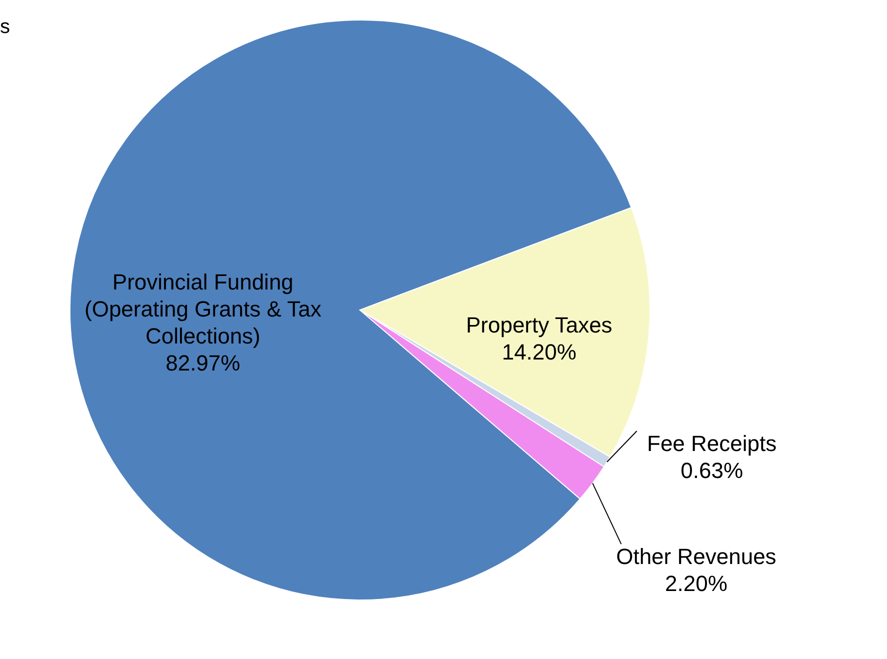 Image resolution: width=887 pixels, height=659 pixels. I want to click on slice-label: Fee Receipts, so click(712, 443).